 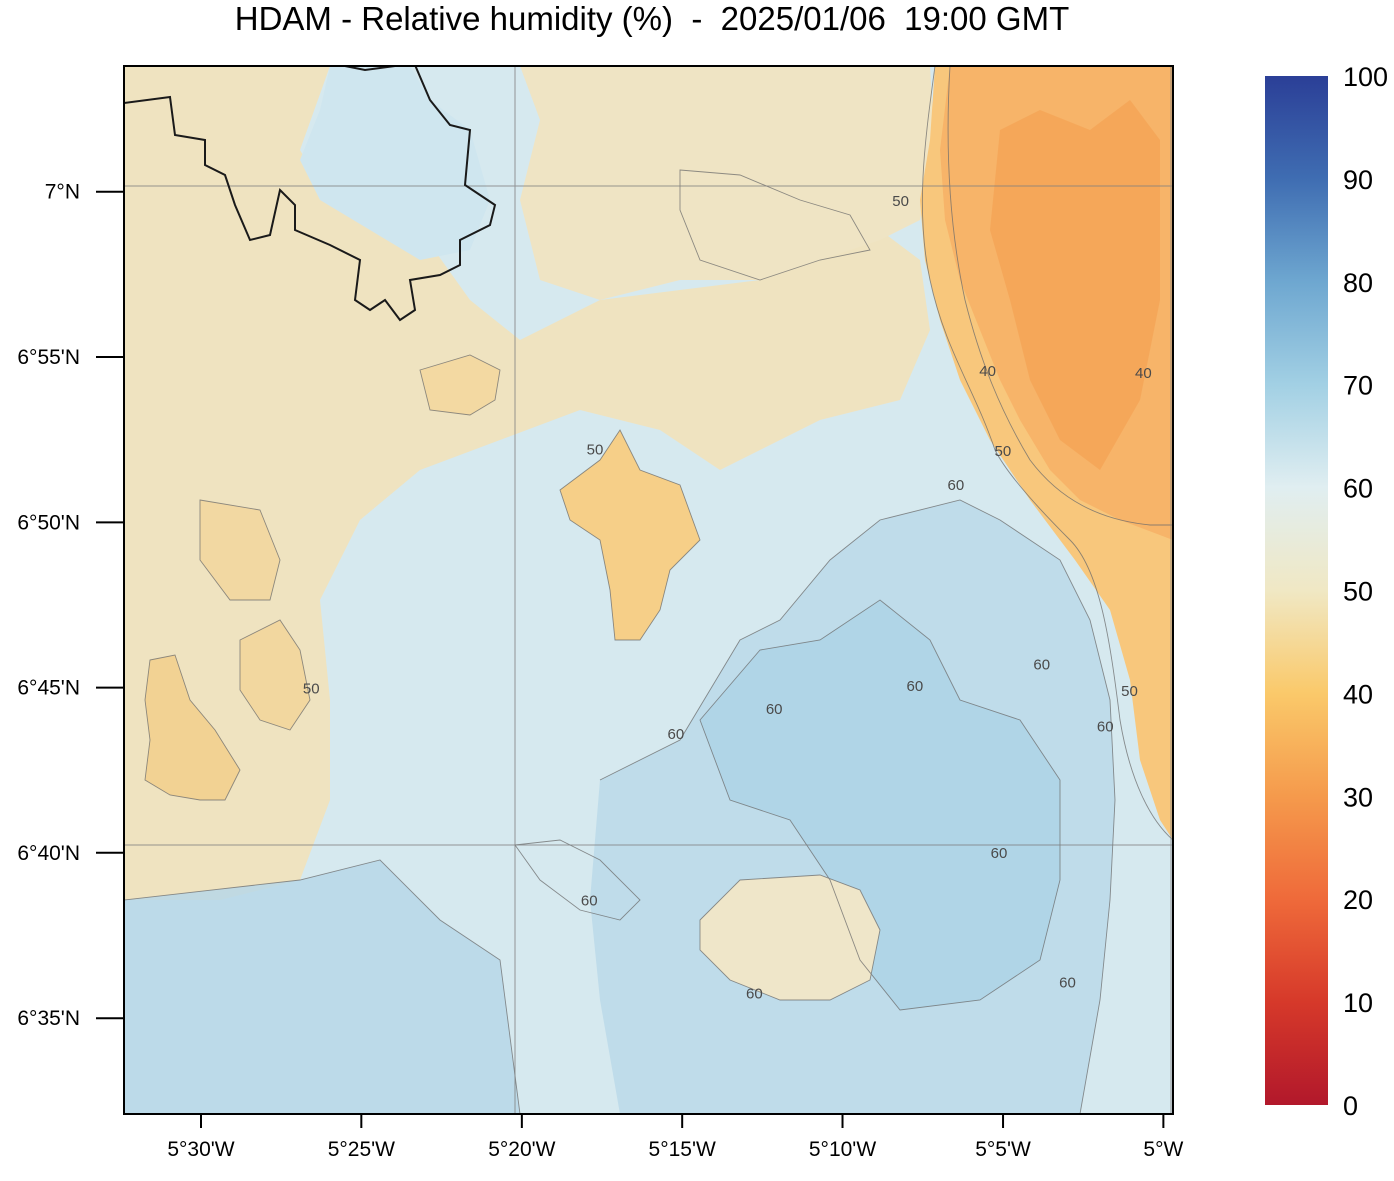 I want to click on lat-tick-label: 6°50'N, so click(x=48, y=522).